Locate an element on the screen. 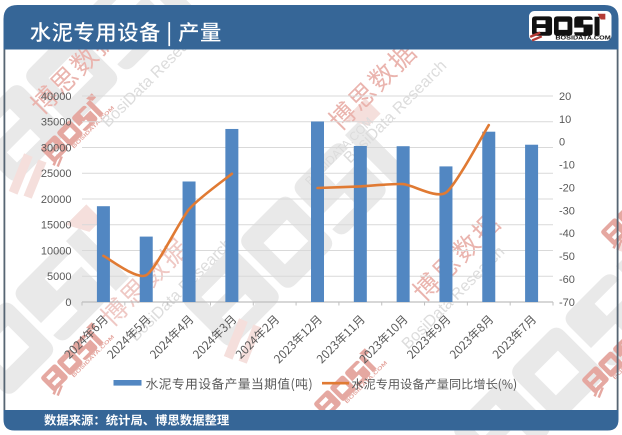 This screenshot has height=435, width=622. svg-text: -50 is located at coordinates (567, 257).